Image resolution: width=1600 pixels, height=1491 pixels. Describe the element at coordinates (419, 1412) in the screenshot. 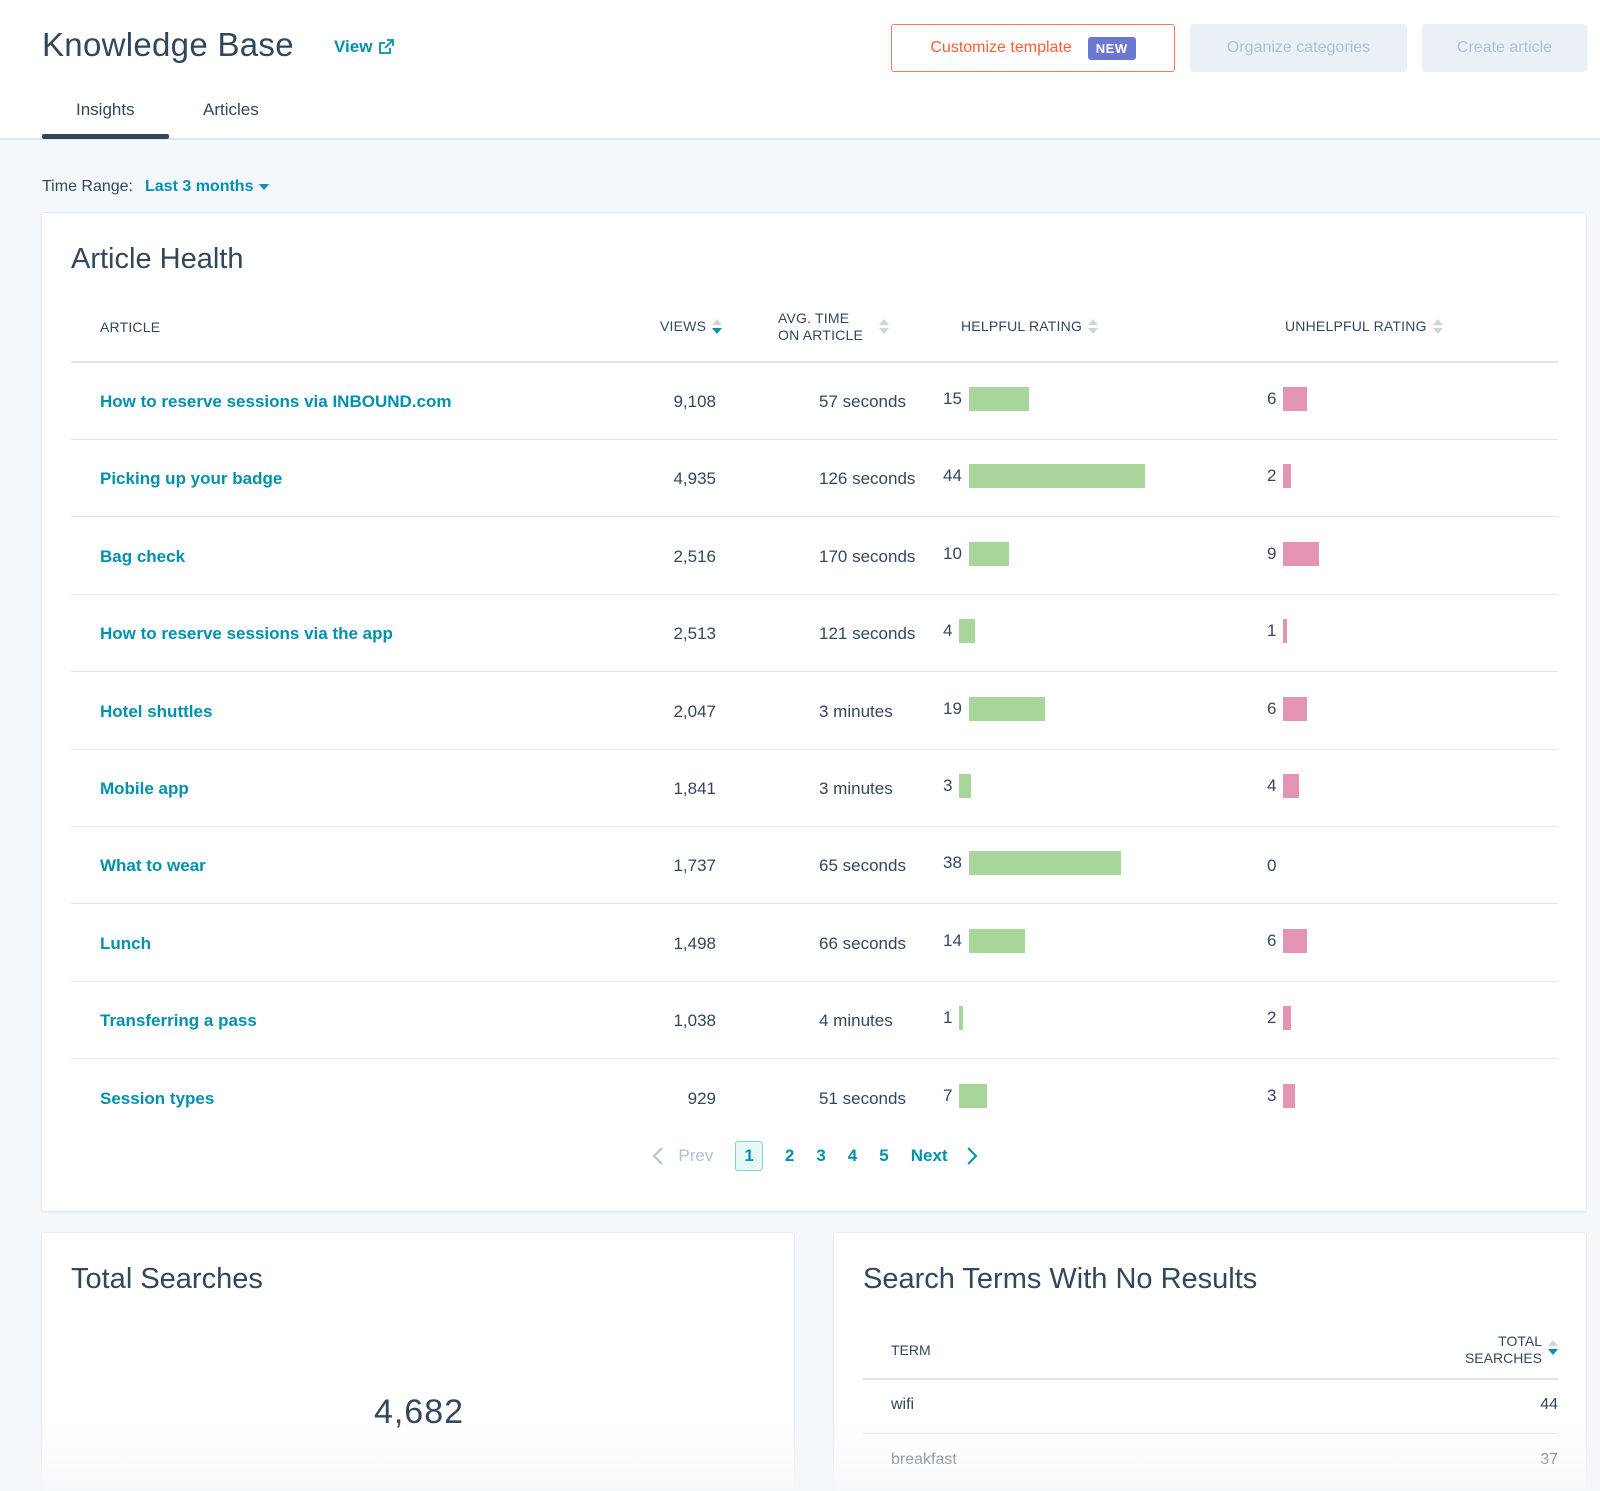

I see `total-searches-value: 4,682` at that location.